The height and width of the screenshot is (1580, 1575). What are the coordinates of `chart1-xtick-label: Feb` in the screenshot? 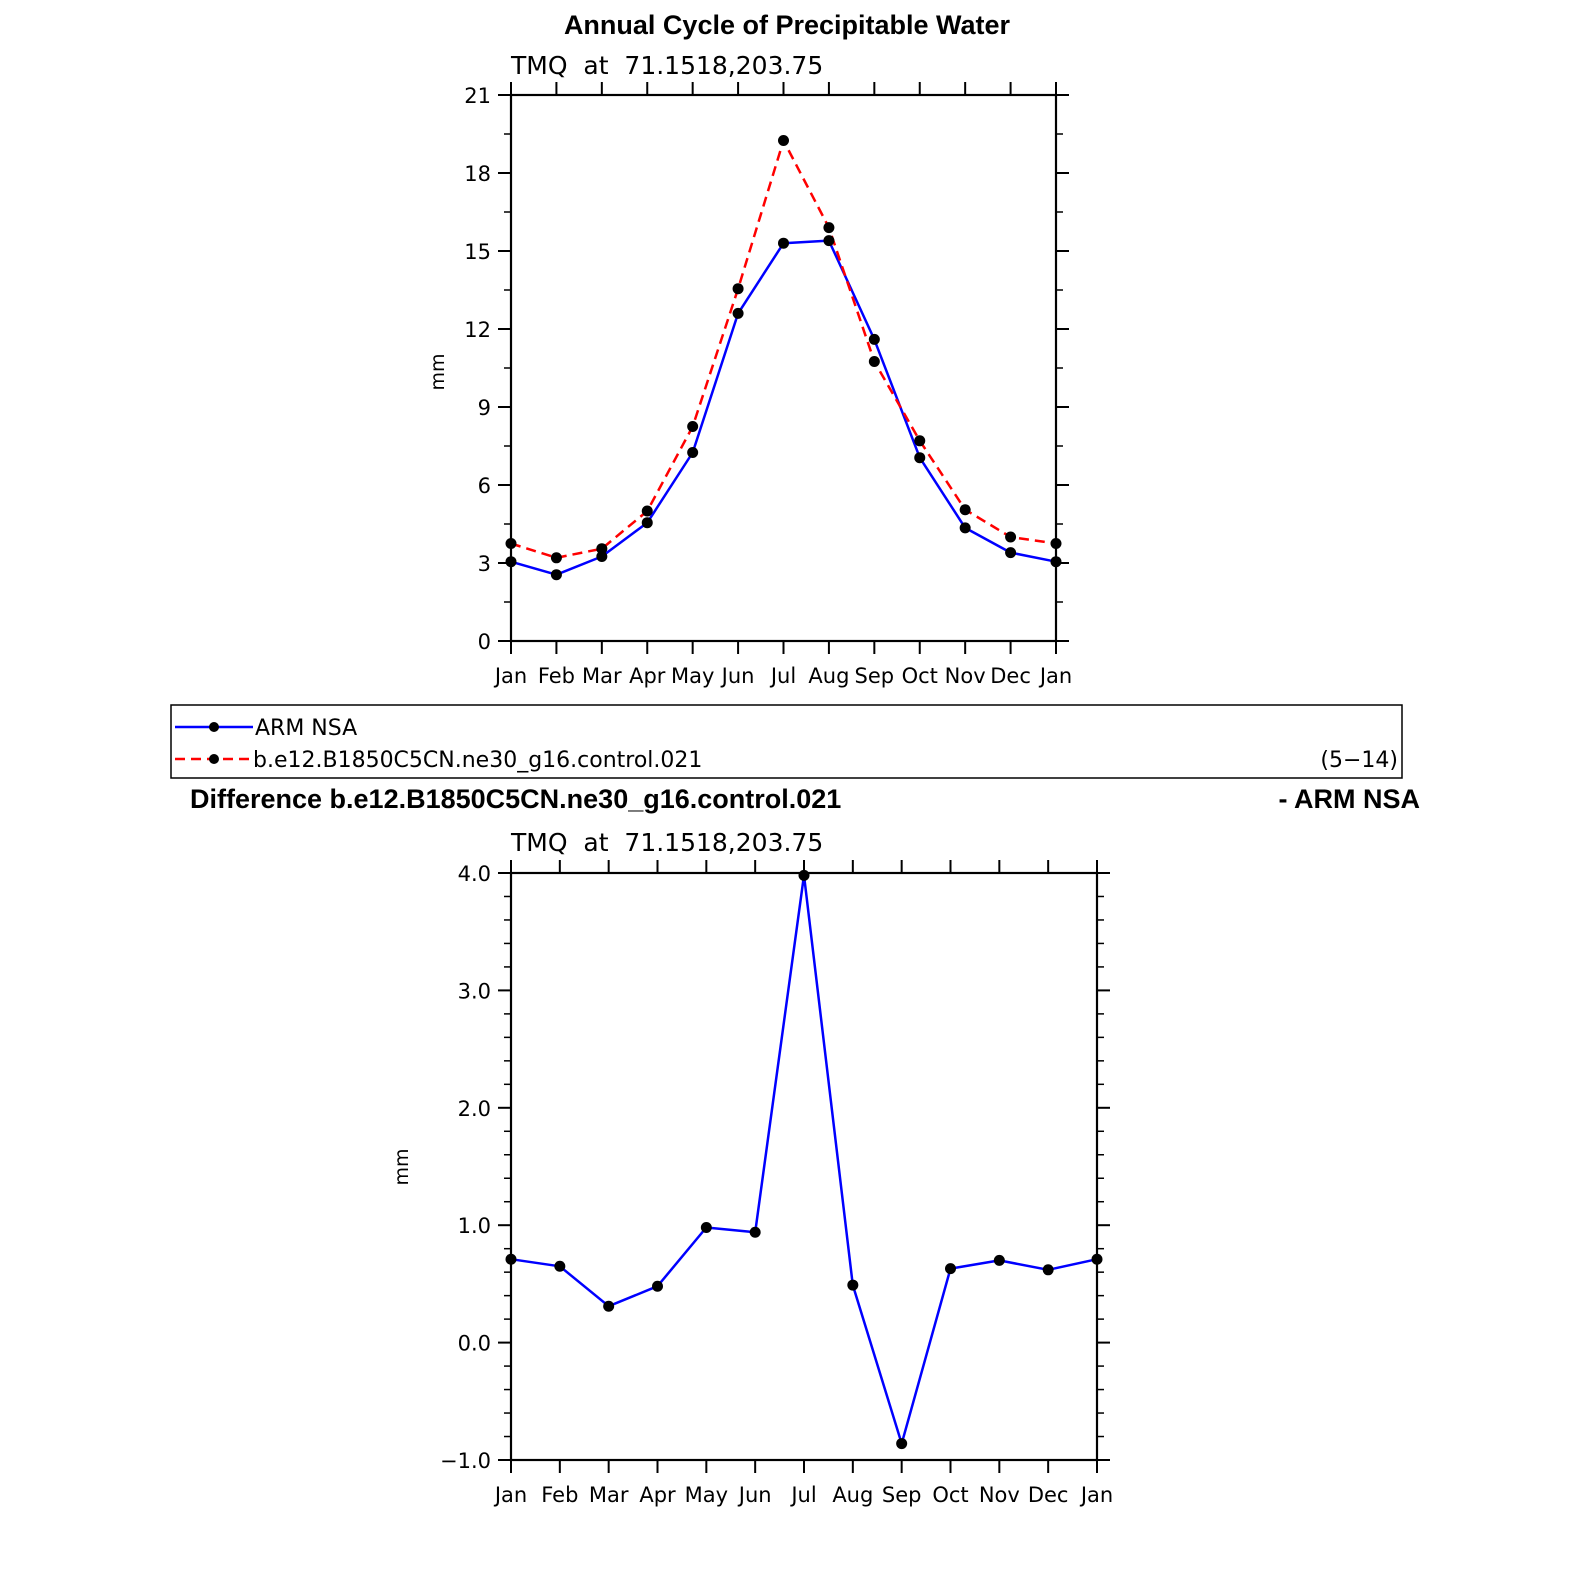 It's located at (556, 676).